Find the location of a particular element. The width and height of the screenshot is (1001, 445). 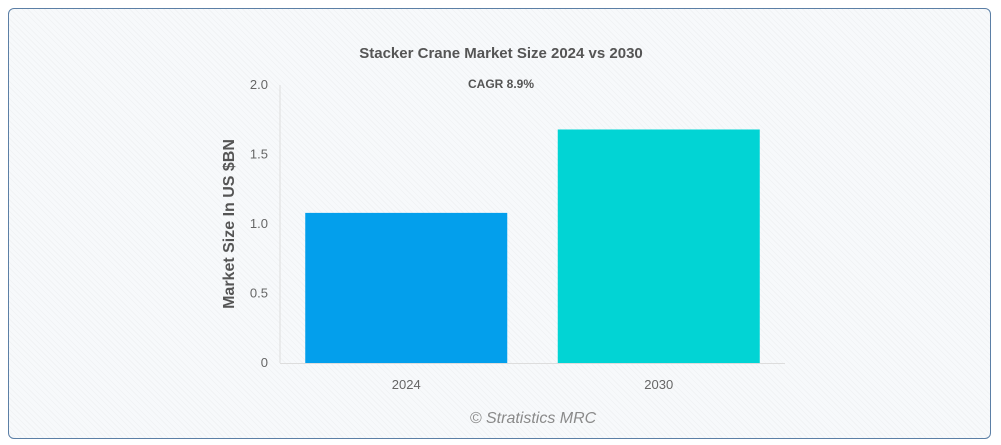

chart-subtitle: CAGR 8.9% is located at coordinates (501, 84).